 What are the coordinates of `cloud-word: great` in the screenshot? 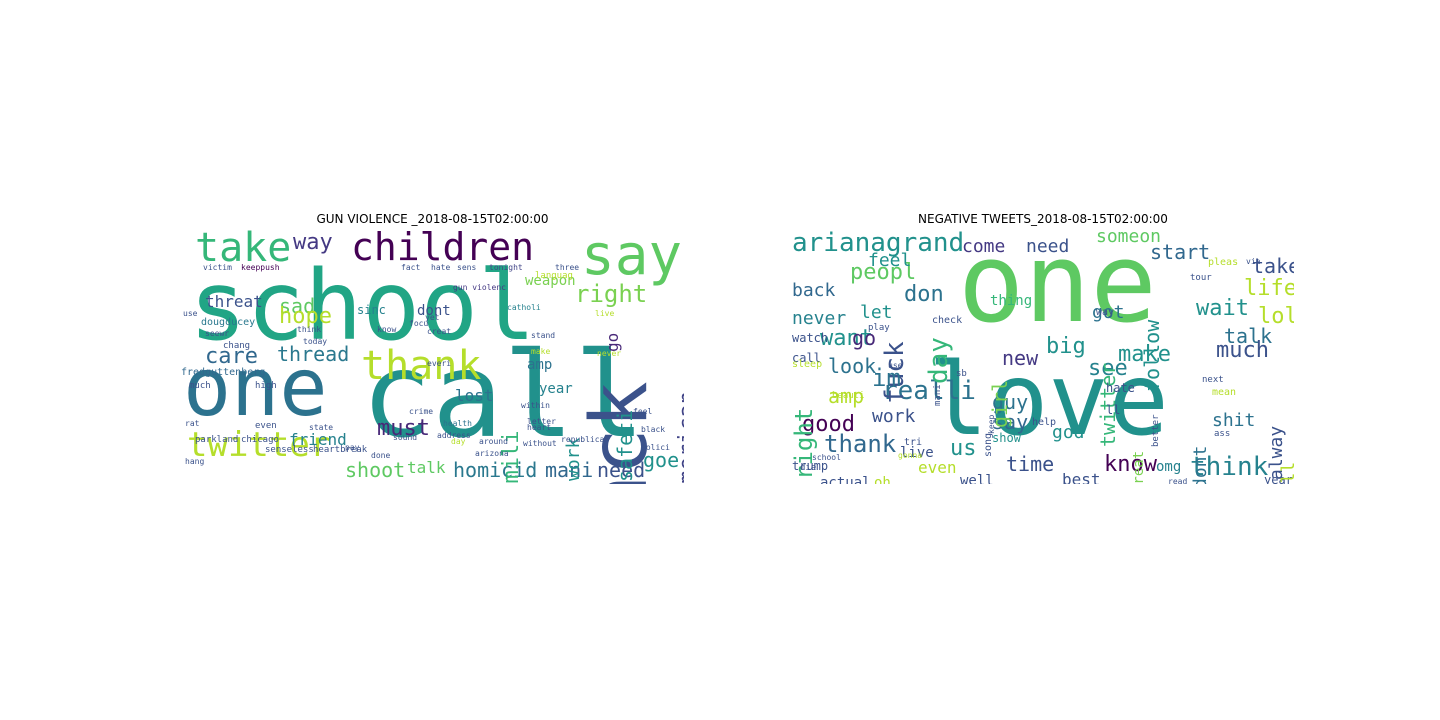 It's located at (1139, 467).